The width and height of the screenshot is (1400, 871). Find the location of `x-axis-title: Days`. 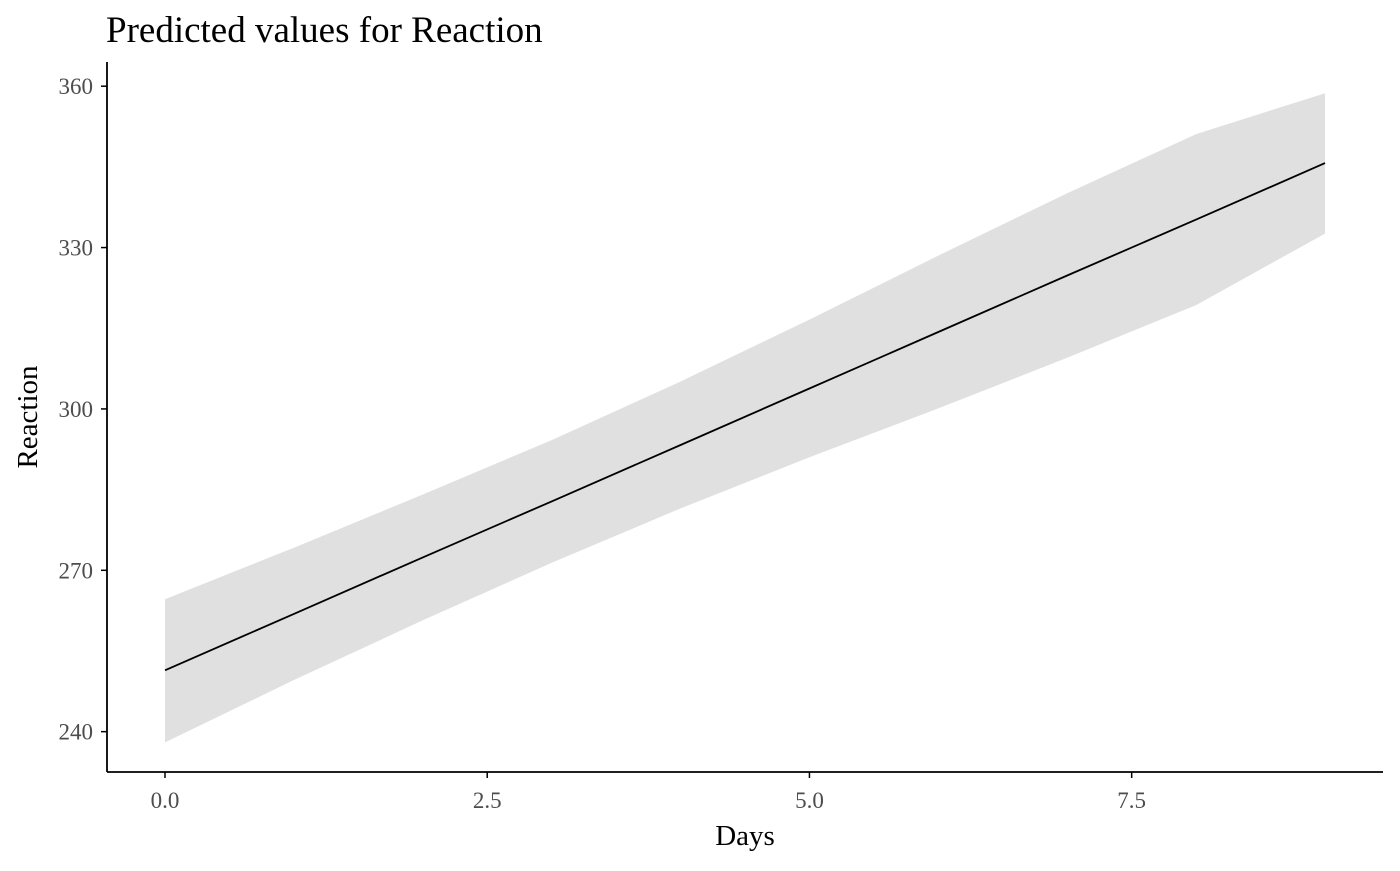

x-axis-title: Days is located at coordinates (745, 836).